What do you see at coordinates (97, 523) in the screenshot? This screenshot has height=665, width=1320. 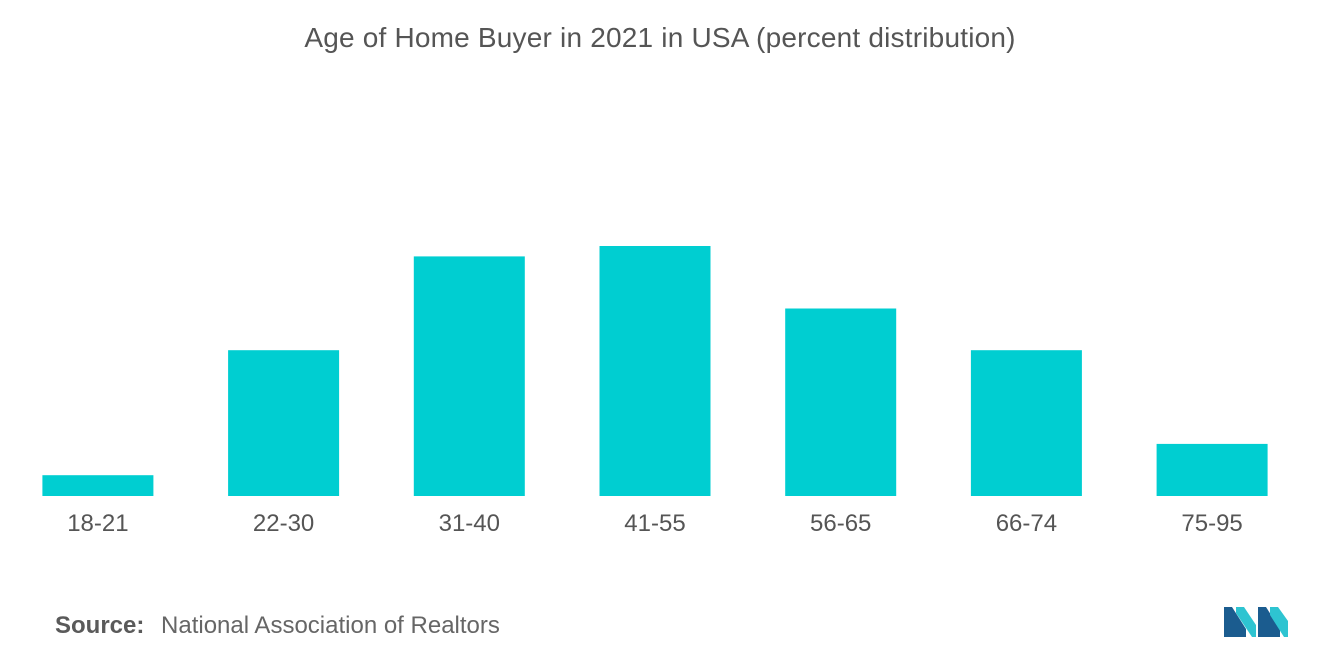 I see `x-tick-label: 18-21` at bounding box center [97, 523].